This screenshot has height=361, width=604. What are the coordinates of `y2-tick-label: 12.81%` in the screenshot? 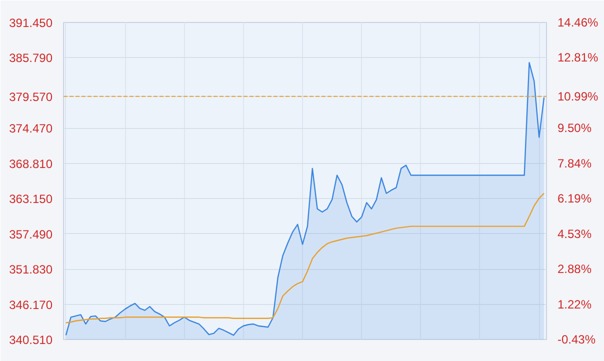 It's located at (578, 57).